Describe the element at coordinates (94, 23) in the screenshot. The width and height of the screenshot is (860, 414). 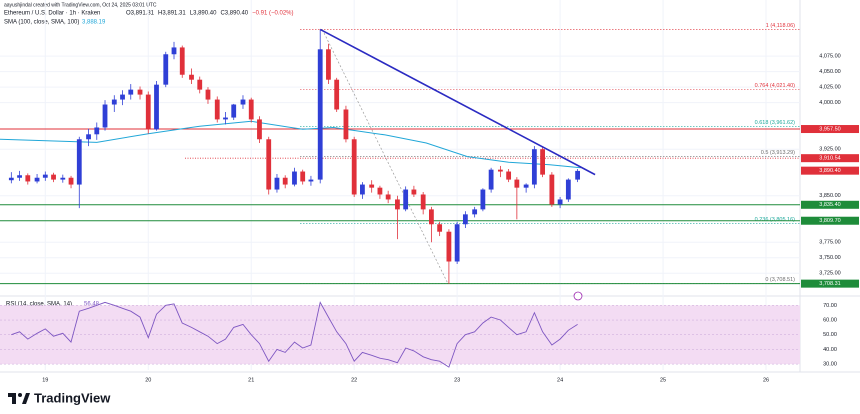
I see `sma-last: 3,888.19` at that location.